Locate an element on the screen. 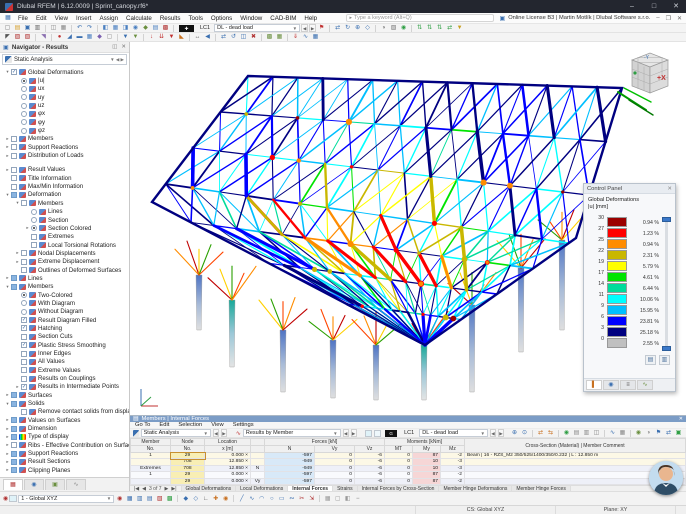 The height and width of the screenshot is (514, 686). grid-view-icon: ▦ is located at coordinates (622, 433).